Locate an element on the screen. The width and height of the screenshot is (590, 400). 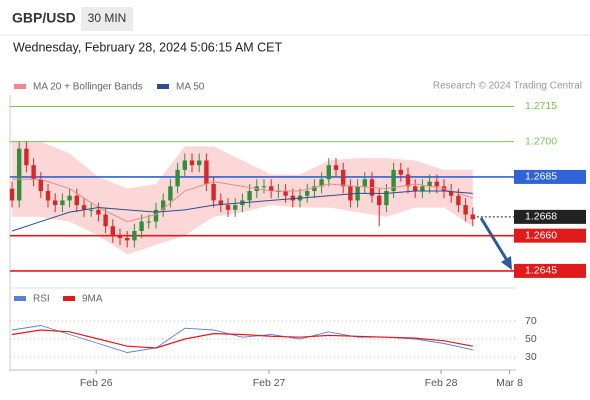
forecast-arrowhead is located at coordinates (506, 263).